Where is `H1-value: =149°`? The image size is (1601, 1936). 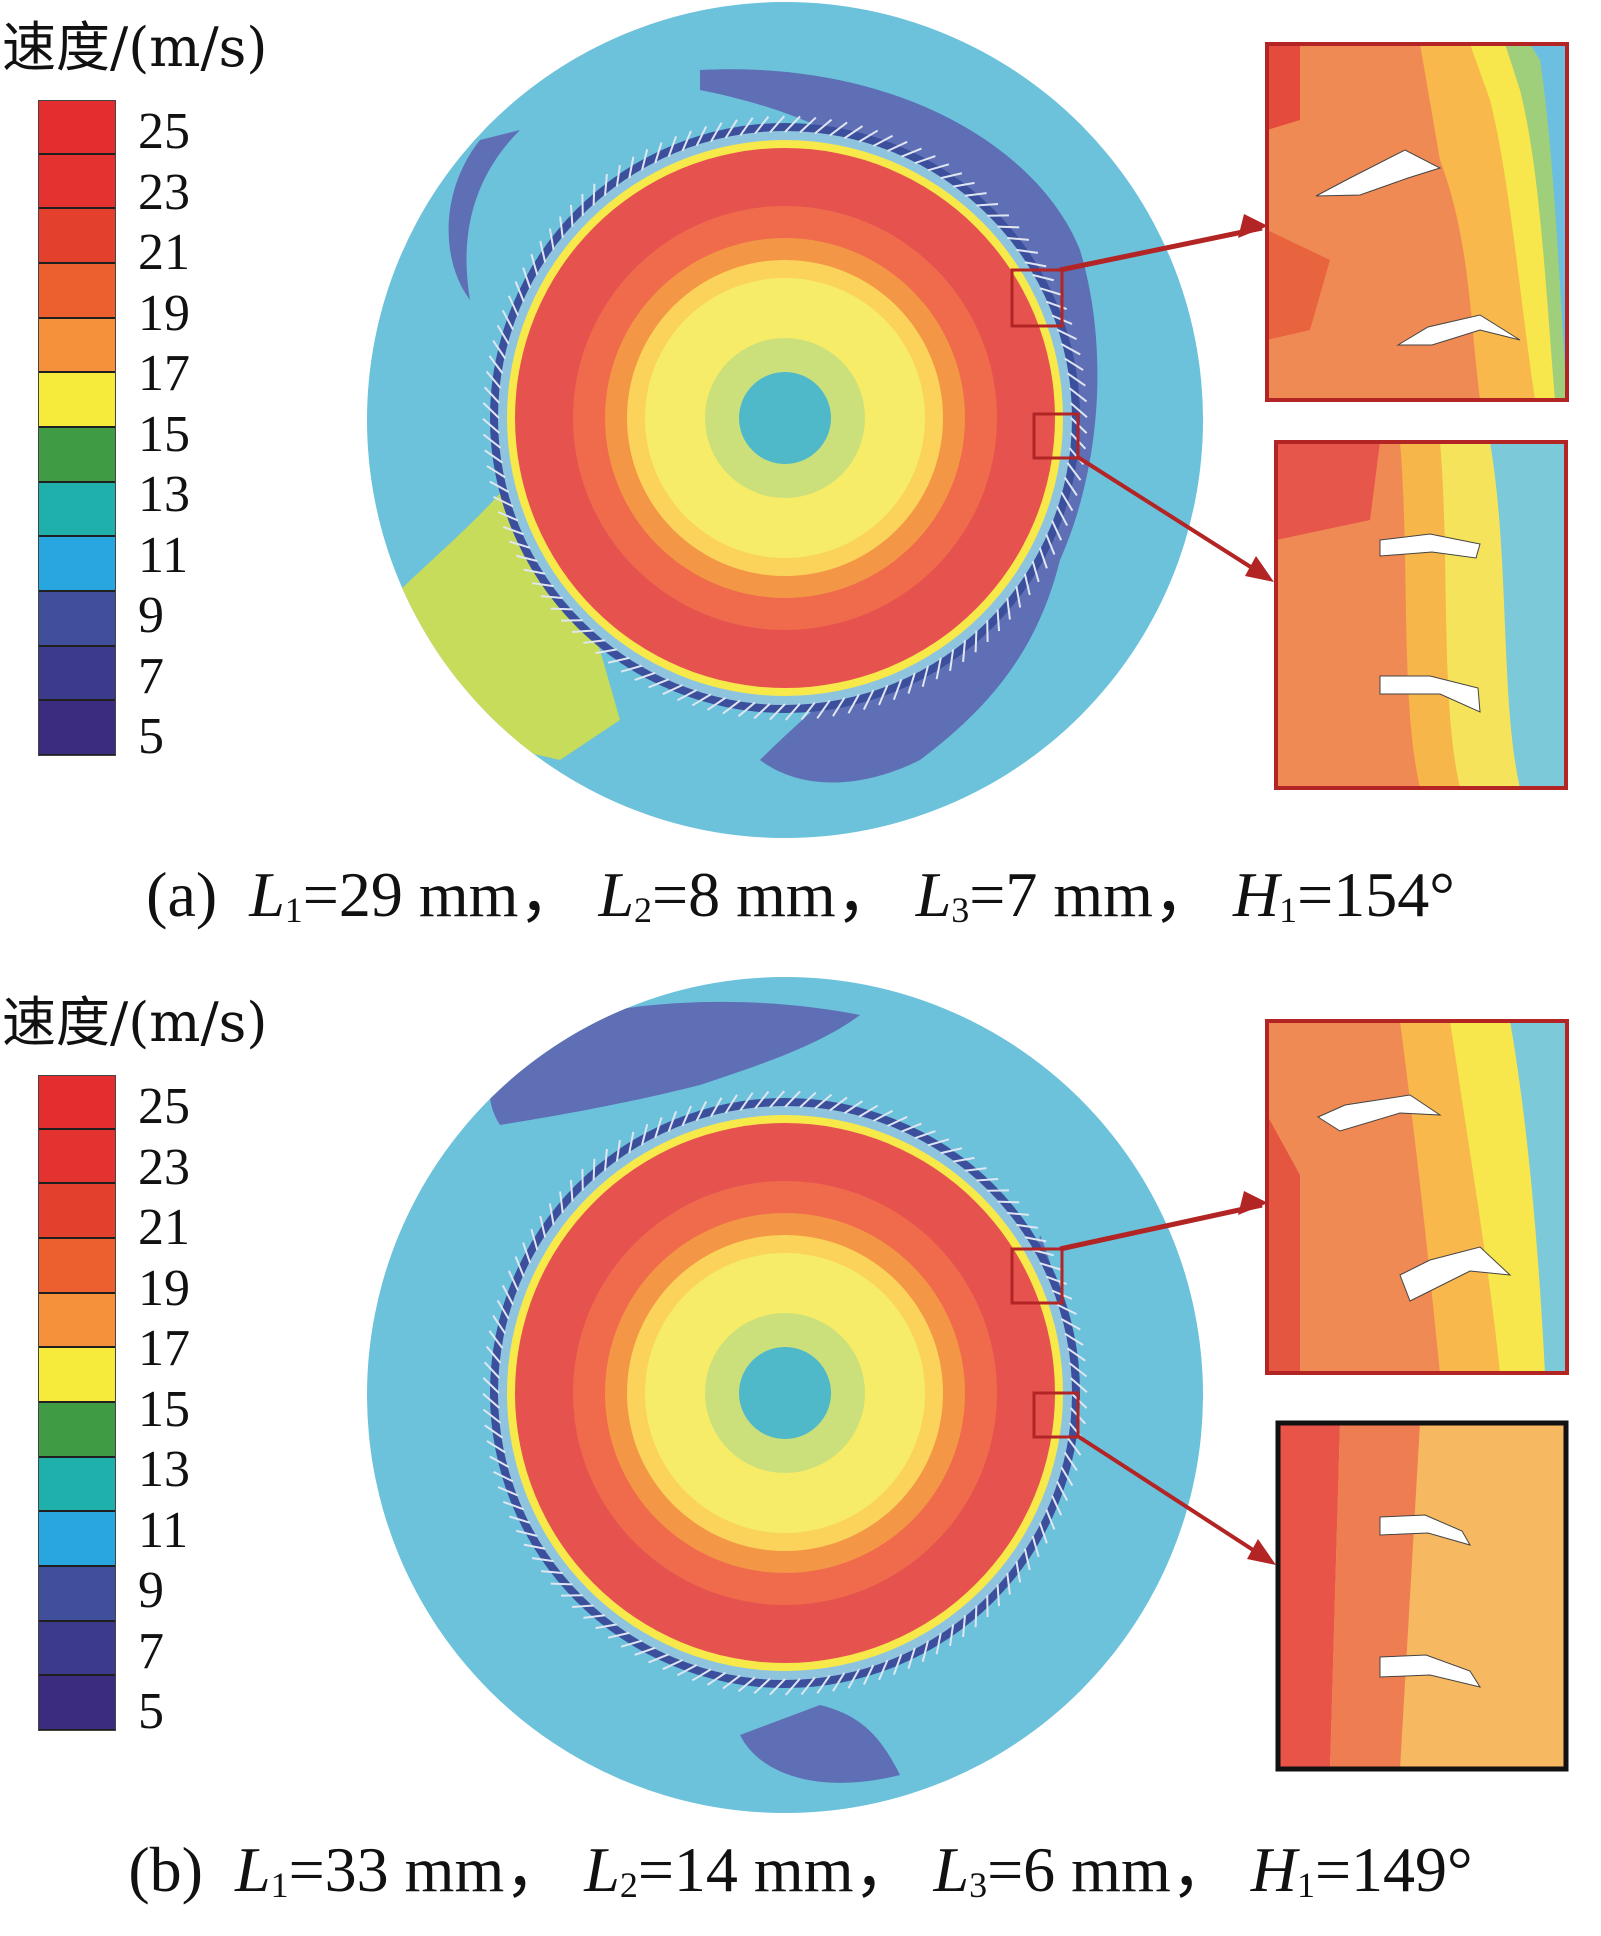
H1-value: =149° is located at coordinates (1394, 1869).